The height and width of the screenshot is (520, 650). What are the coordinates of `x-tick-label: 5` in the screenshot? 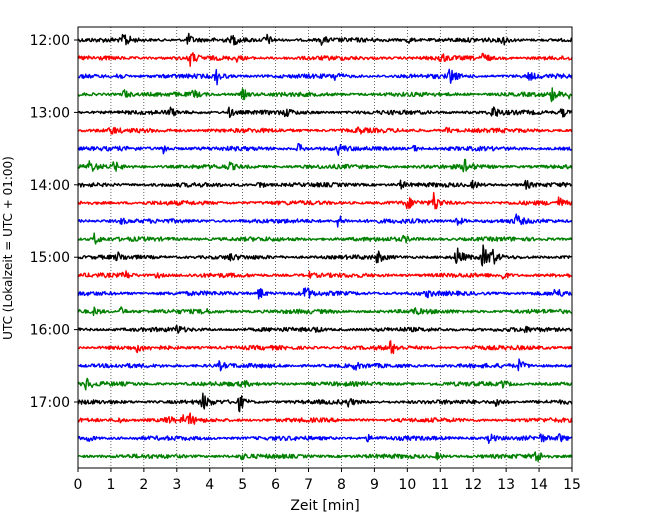 It's located at (242, 485).